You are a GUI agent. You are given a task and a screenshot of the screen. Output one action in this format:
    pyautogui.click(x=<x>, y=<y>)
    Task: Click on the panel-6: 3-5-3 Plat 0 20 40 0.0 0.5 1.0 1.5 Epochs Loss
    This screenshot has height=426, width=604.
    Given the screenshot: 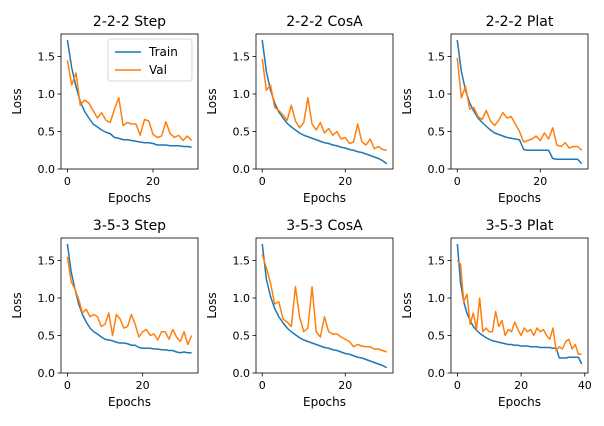 What is the action you would take?
    pyautogui.click(x=496, y=313)
    